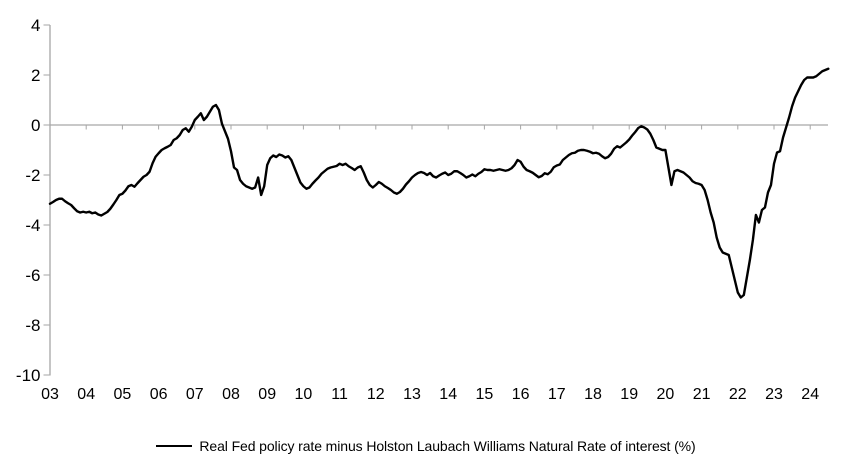  Describe the element at coordinates (32, 175) in the screenshot. I see `y-tick-label: -2` at that location.